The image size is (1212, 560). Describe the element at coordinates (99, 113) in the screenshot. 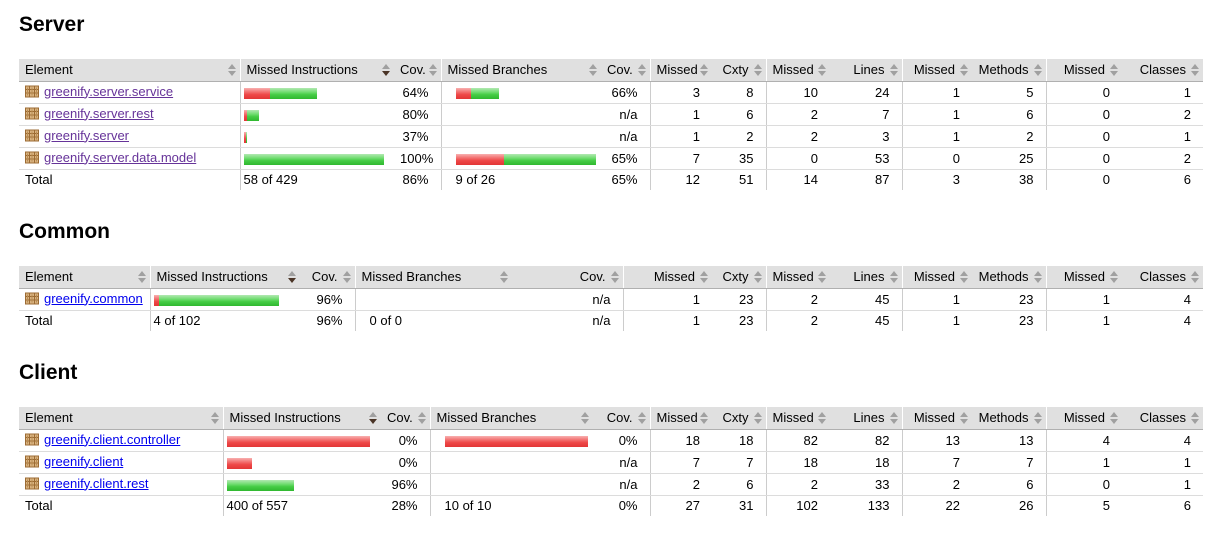

I see `package-link: greenify.server.rest` at that location.